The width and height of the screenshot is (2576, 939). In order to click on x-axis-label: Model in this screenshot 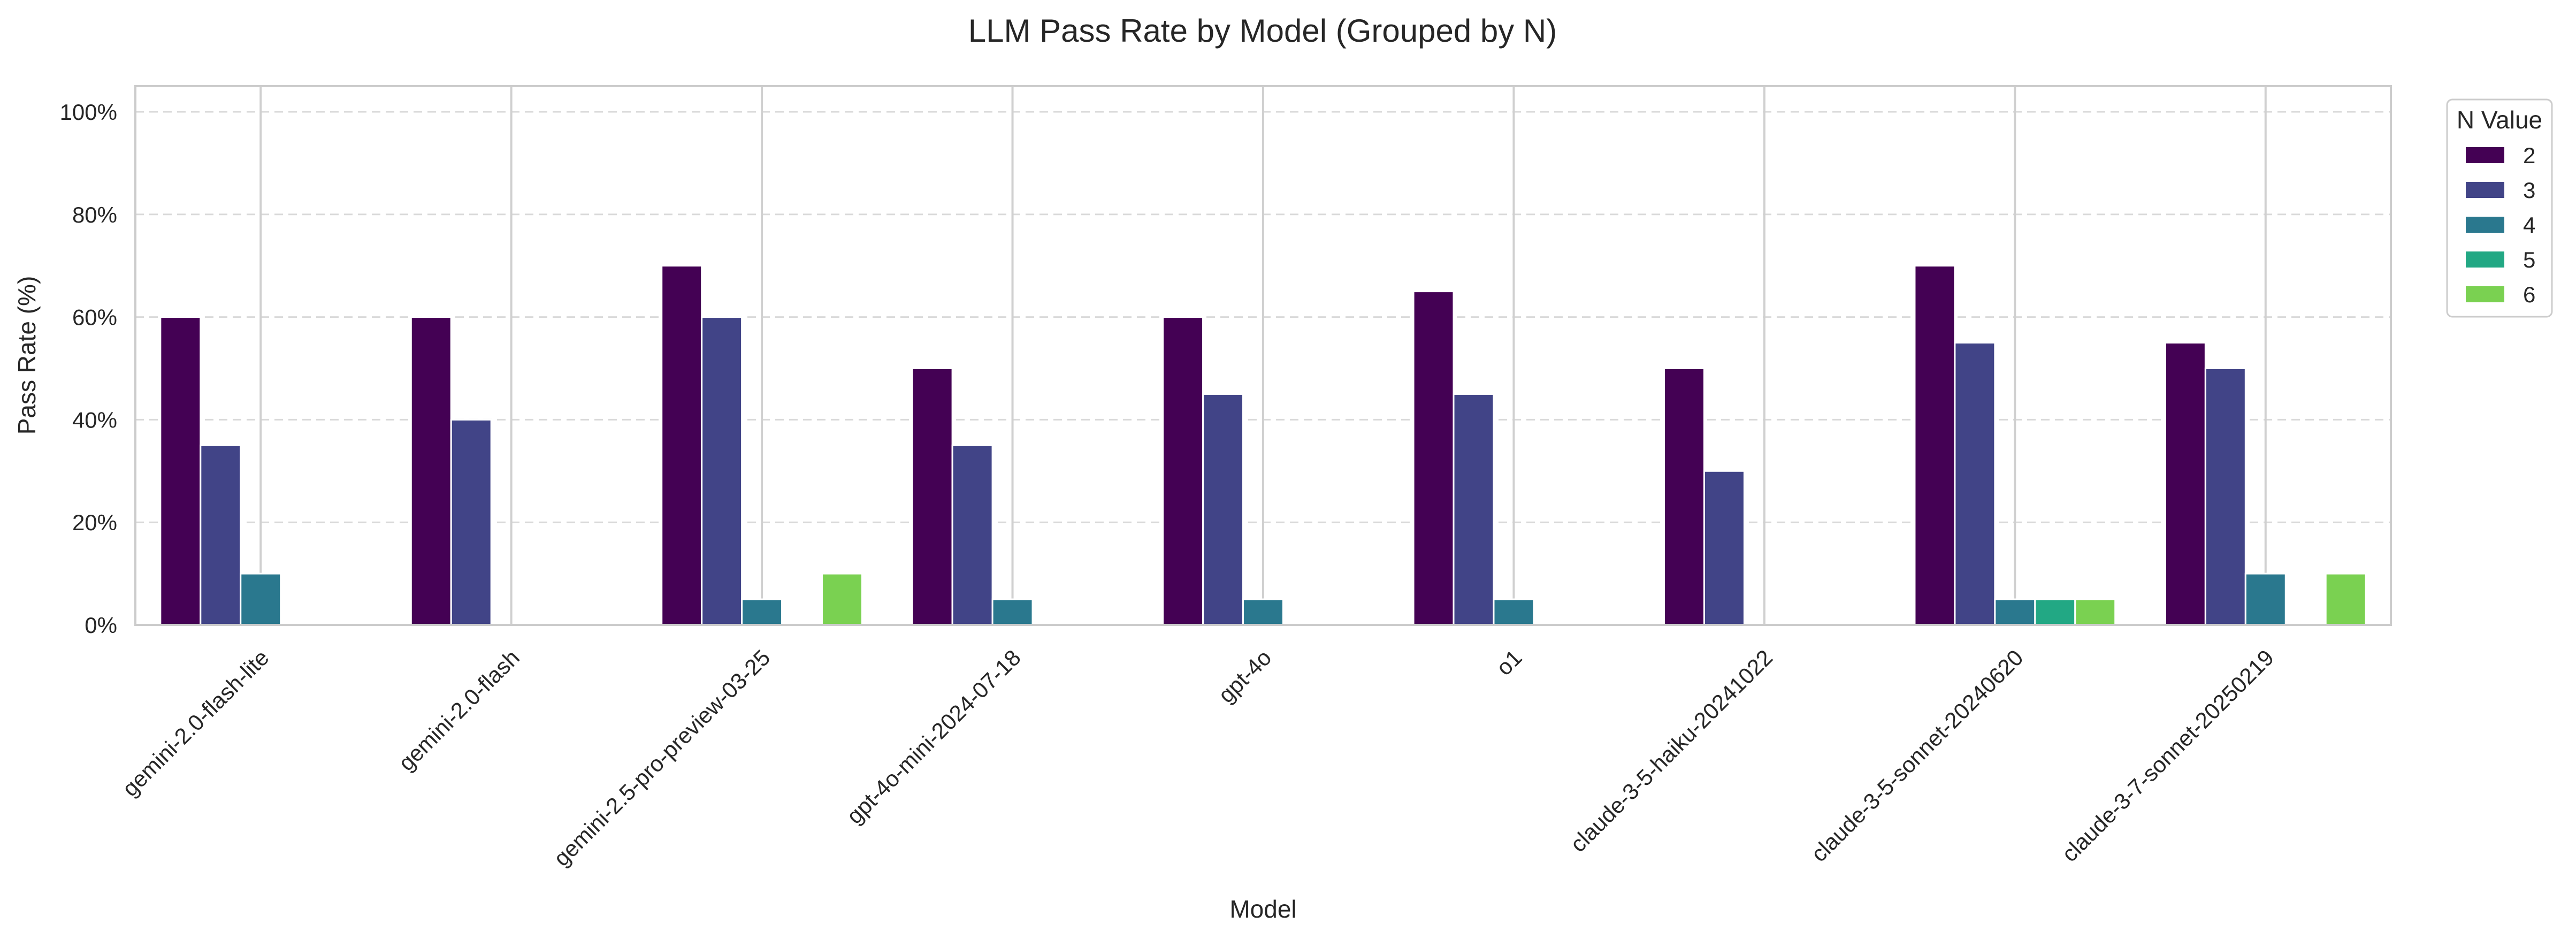, I will do `click(1262, 909)`.